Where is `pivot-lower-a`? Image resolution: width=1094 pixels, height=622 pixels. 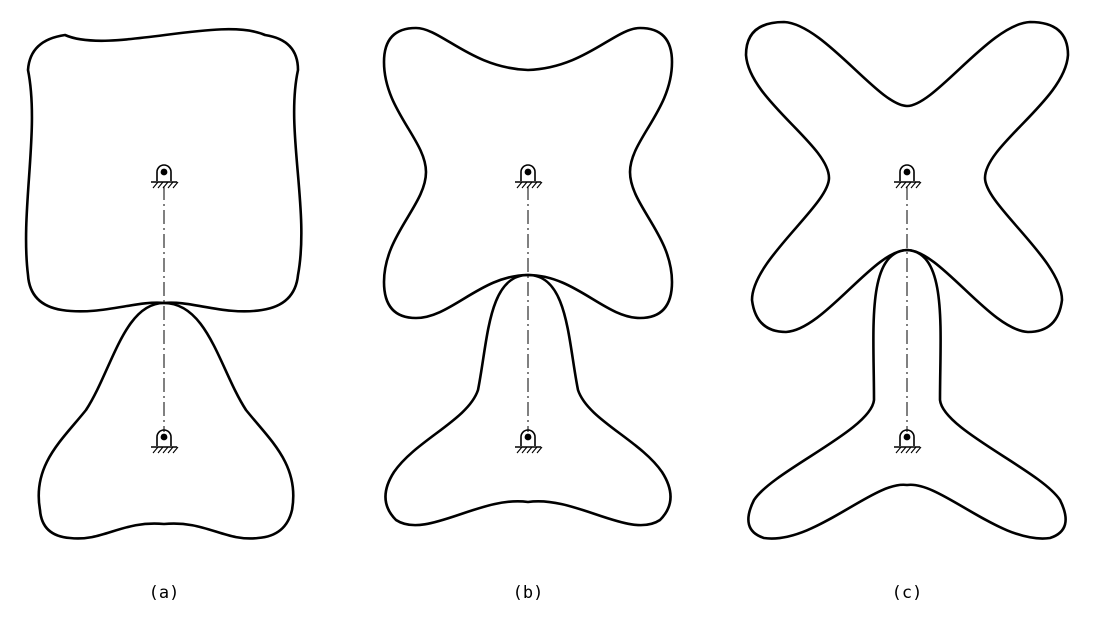 pivot-lower-a is located at coordinates (165, 441).